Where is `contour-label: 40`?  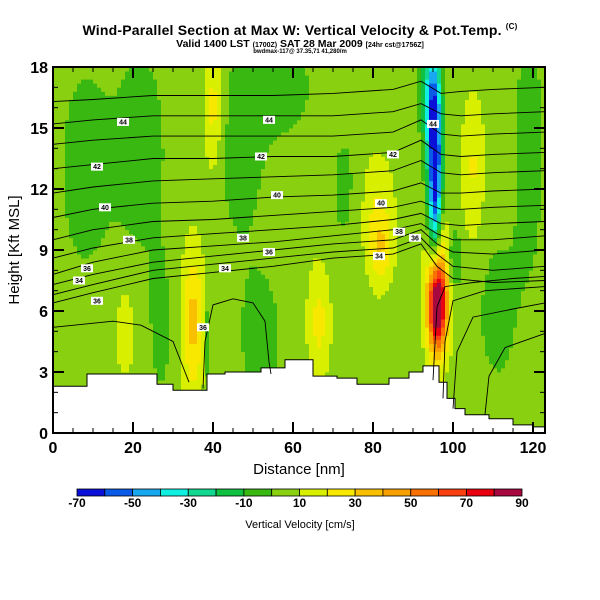 contour-label: 40 is located at coordinates (277, 195).